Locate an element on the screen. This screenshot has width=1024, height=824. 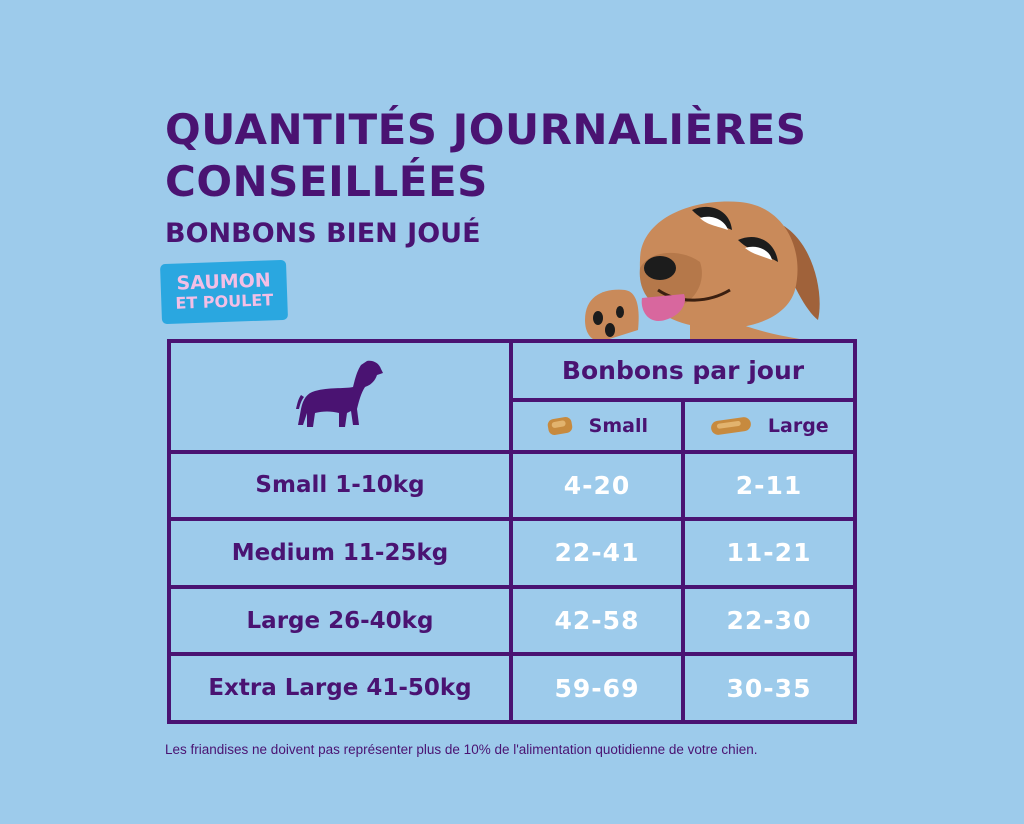
value-small: 42-58 is located at coordinates (597, 620).